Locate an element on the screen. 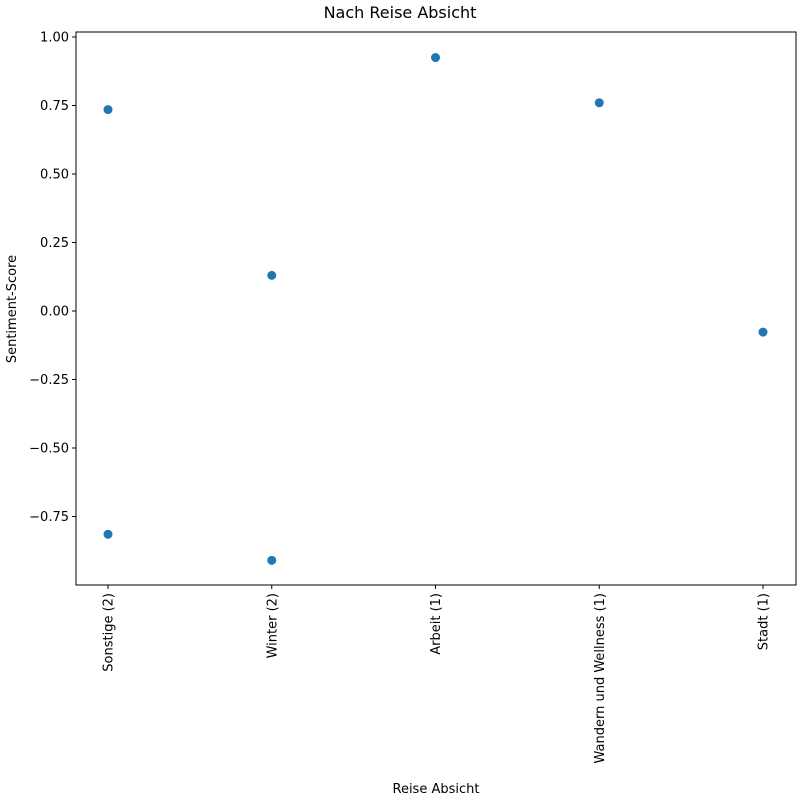 The width and height of the screenshot is (800, 800). y-axis-ticks: 1.00 0.75 0.50 0.25 0.00 −0.25 −0.50 −0.75 is located at coordinates (52, 278).